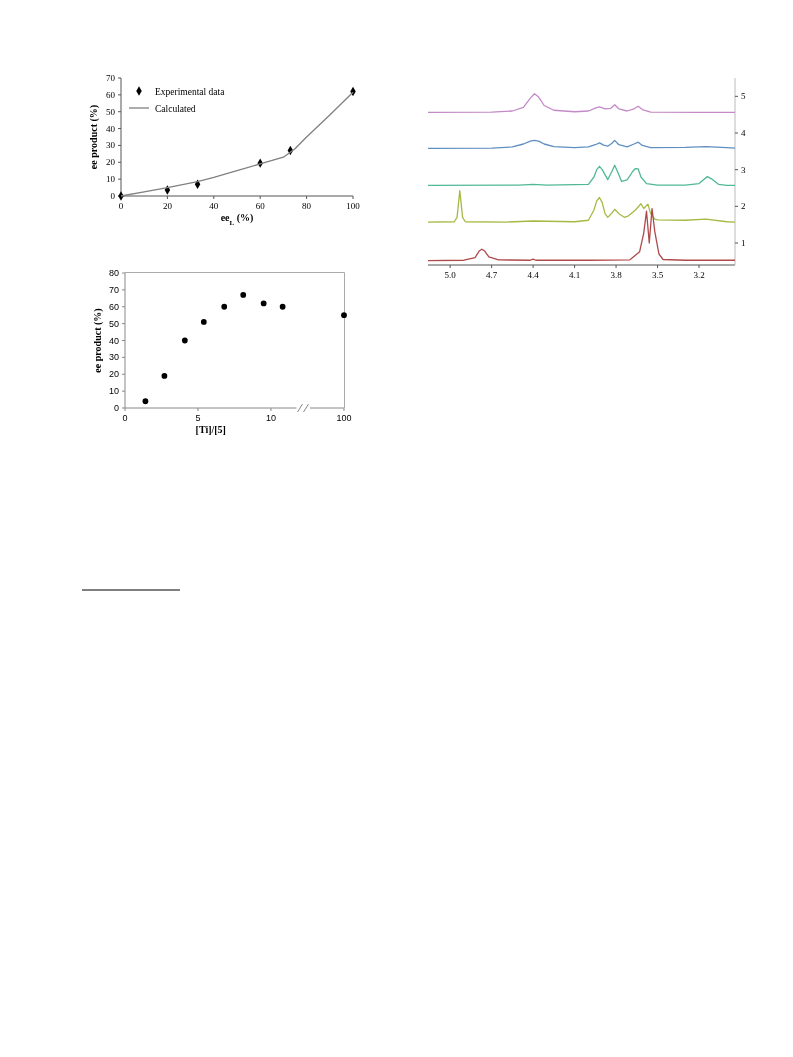 Image resolution: width=793 pixels, height=1057 pixels. Describe the element at coordinates (214, 206) in the screenshot. I see `x-tick-label: 40` at that location.